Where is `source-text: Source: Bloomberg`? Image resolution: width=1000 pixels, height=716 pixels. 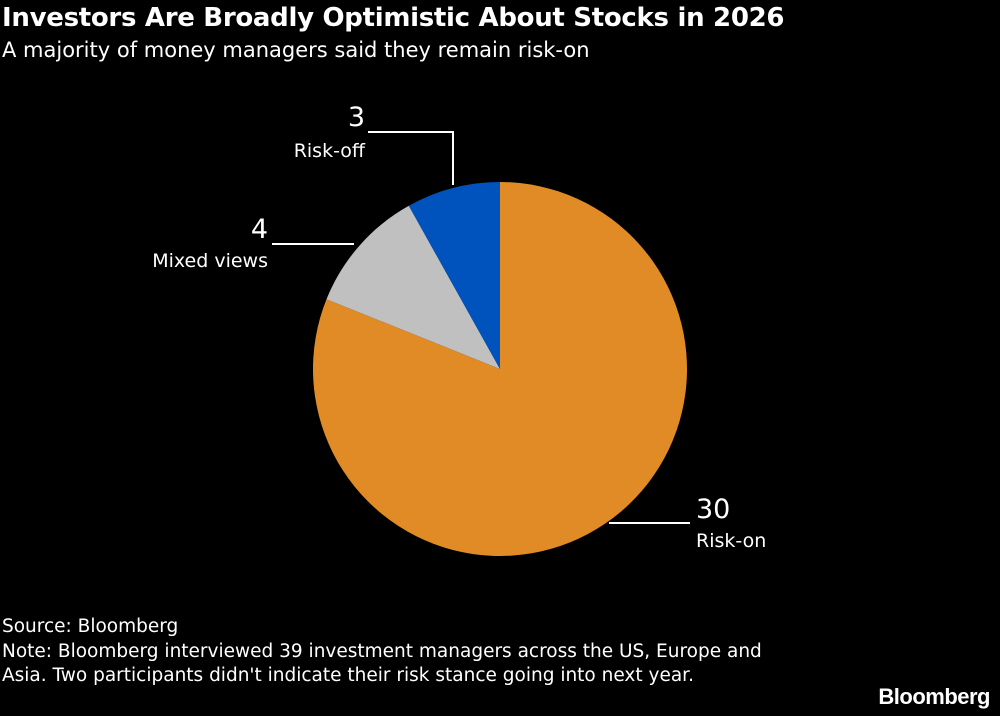 source-text: Source: Bloomberg is located at coordinates (90, 626).